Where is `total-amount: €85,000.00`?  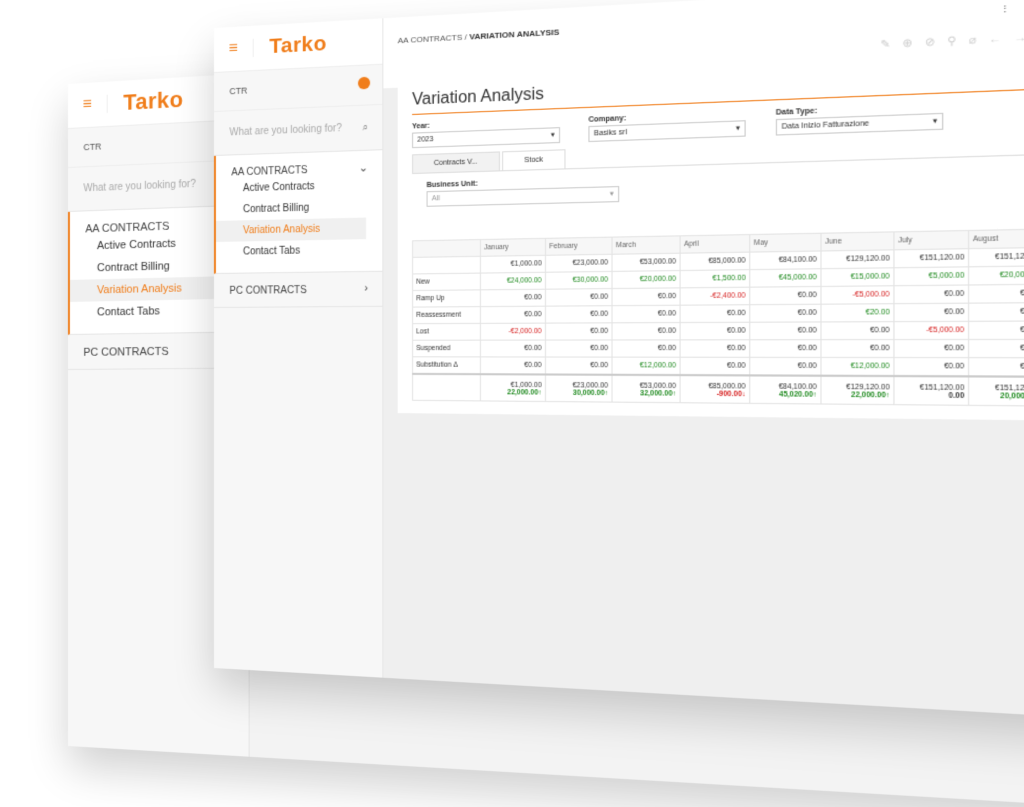
total-amount: €85,000.00 is located at coordinates (727, 386).